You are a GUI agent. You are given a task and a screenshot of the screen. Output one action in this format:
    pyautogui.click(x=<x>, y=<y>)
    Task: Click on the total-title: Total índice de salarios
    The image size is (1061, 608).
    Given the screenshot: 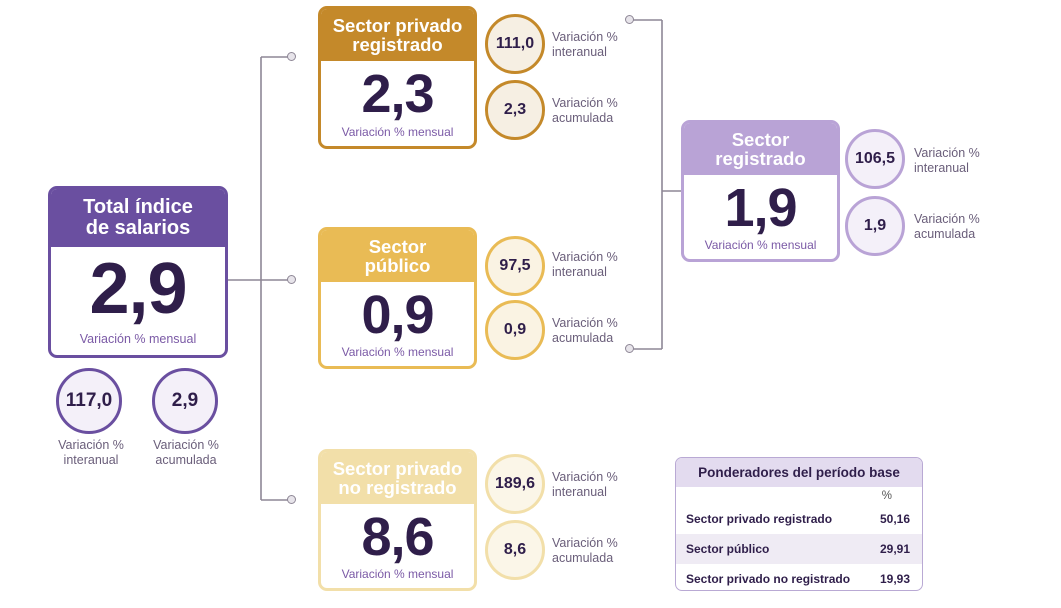 What is the action you would take?
    pyautogui.click(x=138, y=218)
    